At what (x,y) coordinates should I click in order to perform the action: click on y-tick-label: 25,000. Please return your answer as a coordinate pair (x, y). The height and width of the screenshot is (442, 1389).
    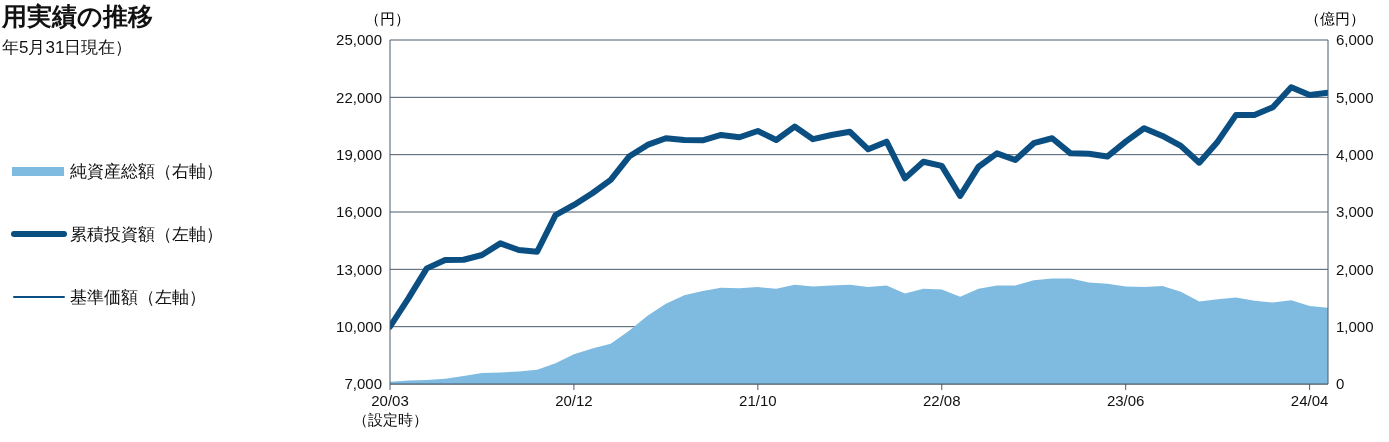
    Looking at the image, I should click on (359, 40).